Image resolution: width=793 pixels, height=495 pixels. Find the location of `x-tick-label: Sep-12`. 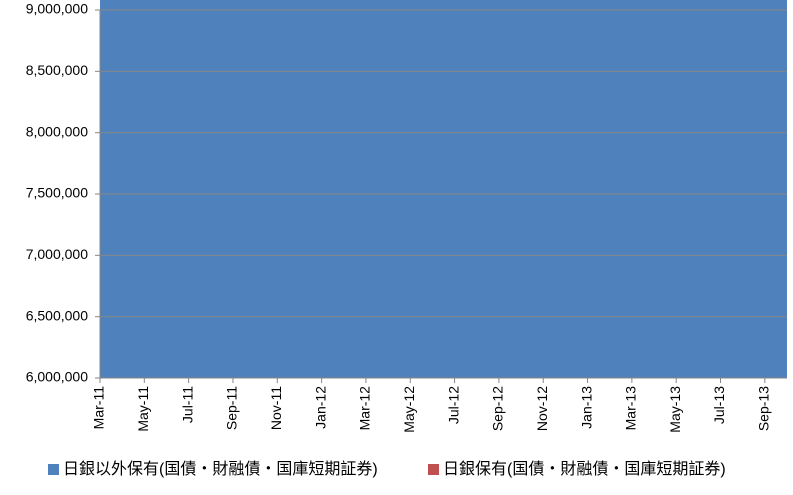

x-tick-label: Sep-12 is located at coordinates (498, 408).